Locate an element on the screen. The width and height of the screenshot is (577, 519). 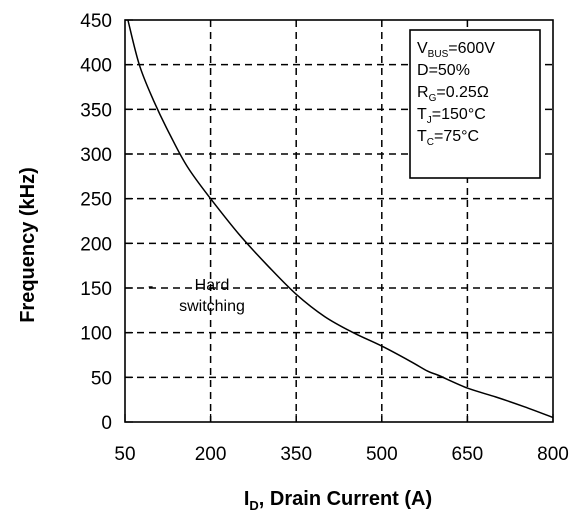
condition-line: RG=0.25Ω is located at coordinates (453, 94).